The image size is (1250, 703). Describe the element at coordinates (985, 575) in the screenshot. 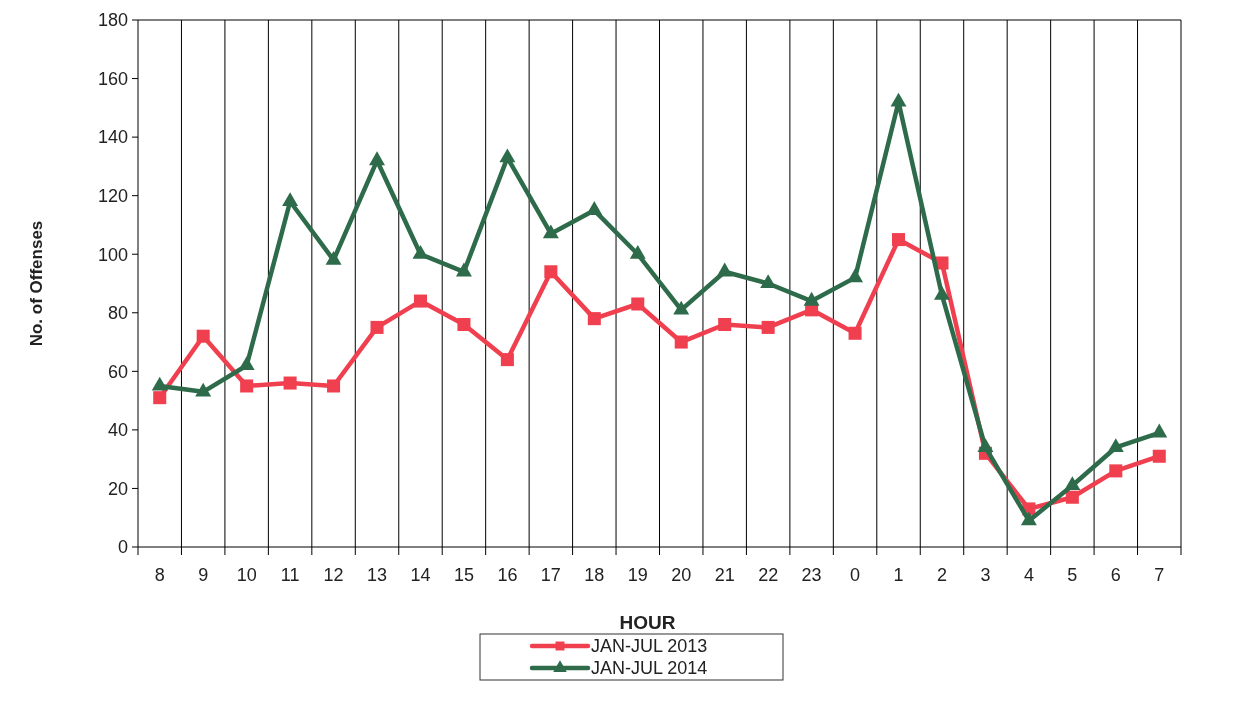

I see `x-tick-label: 3` at that location.